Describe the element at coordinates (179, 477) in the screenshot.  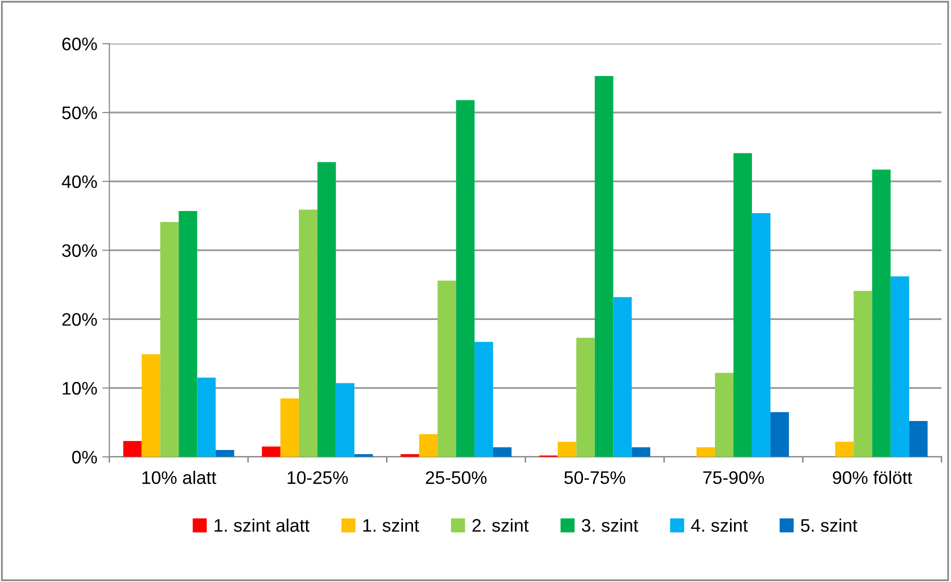
I see `x-tick-label: 10% alatt` at that location.